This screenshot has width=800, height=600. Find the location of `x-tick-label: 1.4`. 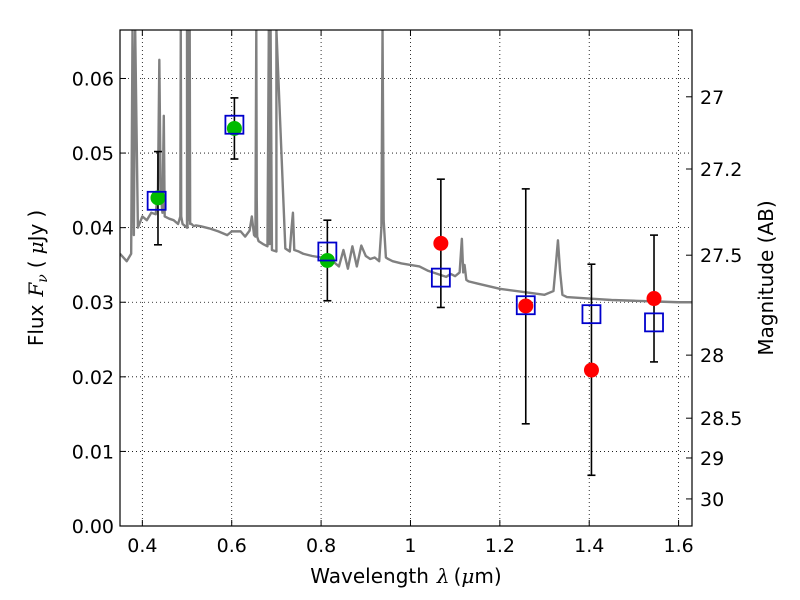

x-tick-label: 1.4 is located at coordinates (589, 546).